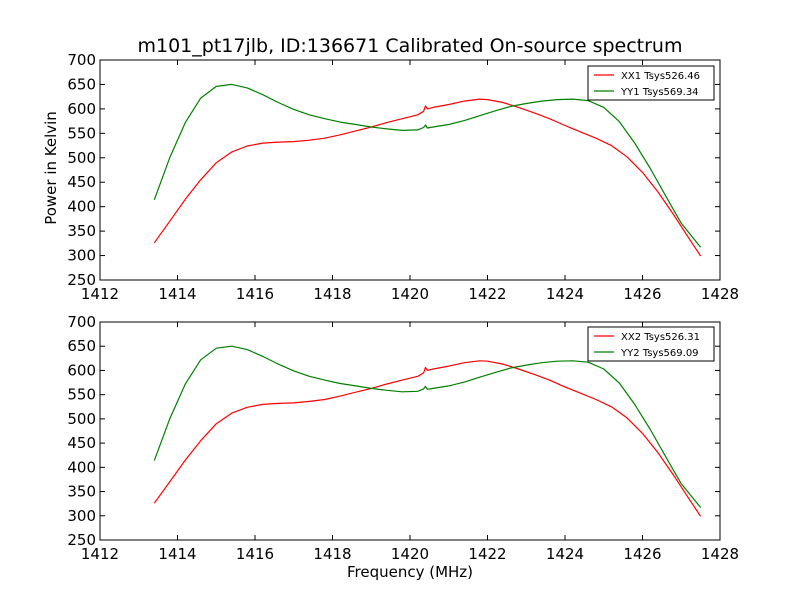 This screenshot has height=600, width=800. Describe the element at coordinates (410, 572) in the screenshot. I see `x-axis-label: Frequency (MHz)` at that location.